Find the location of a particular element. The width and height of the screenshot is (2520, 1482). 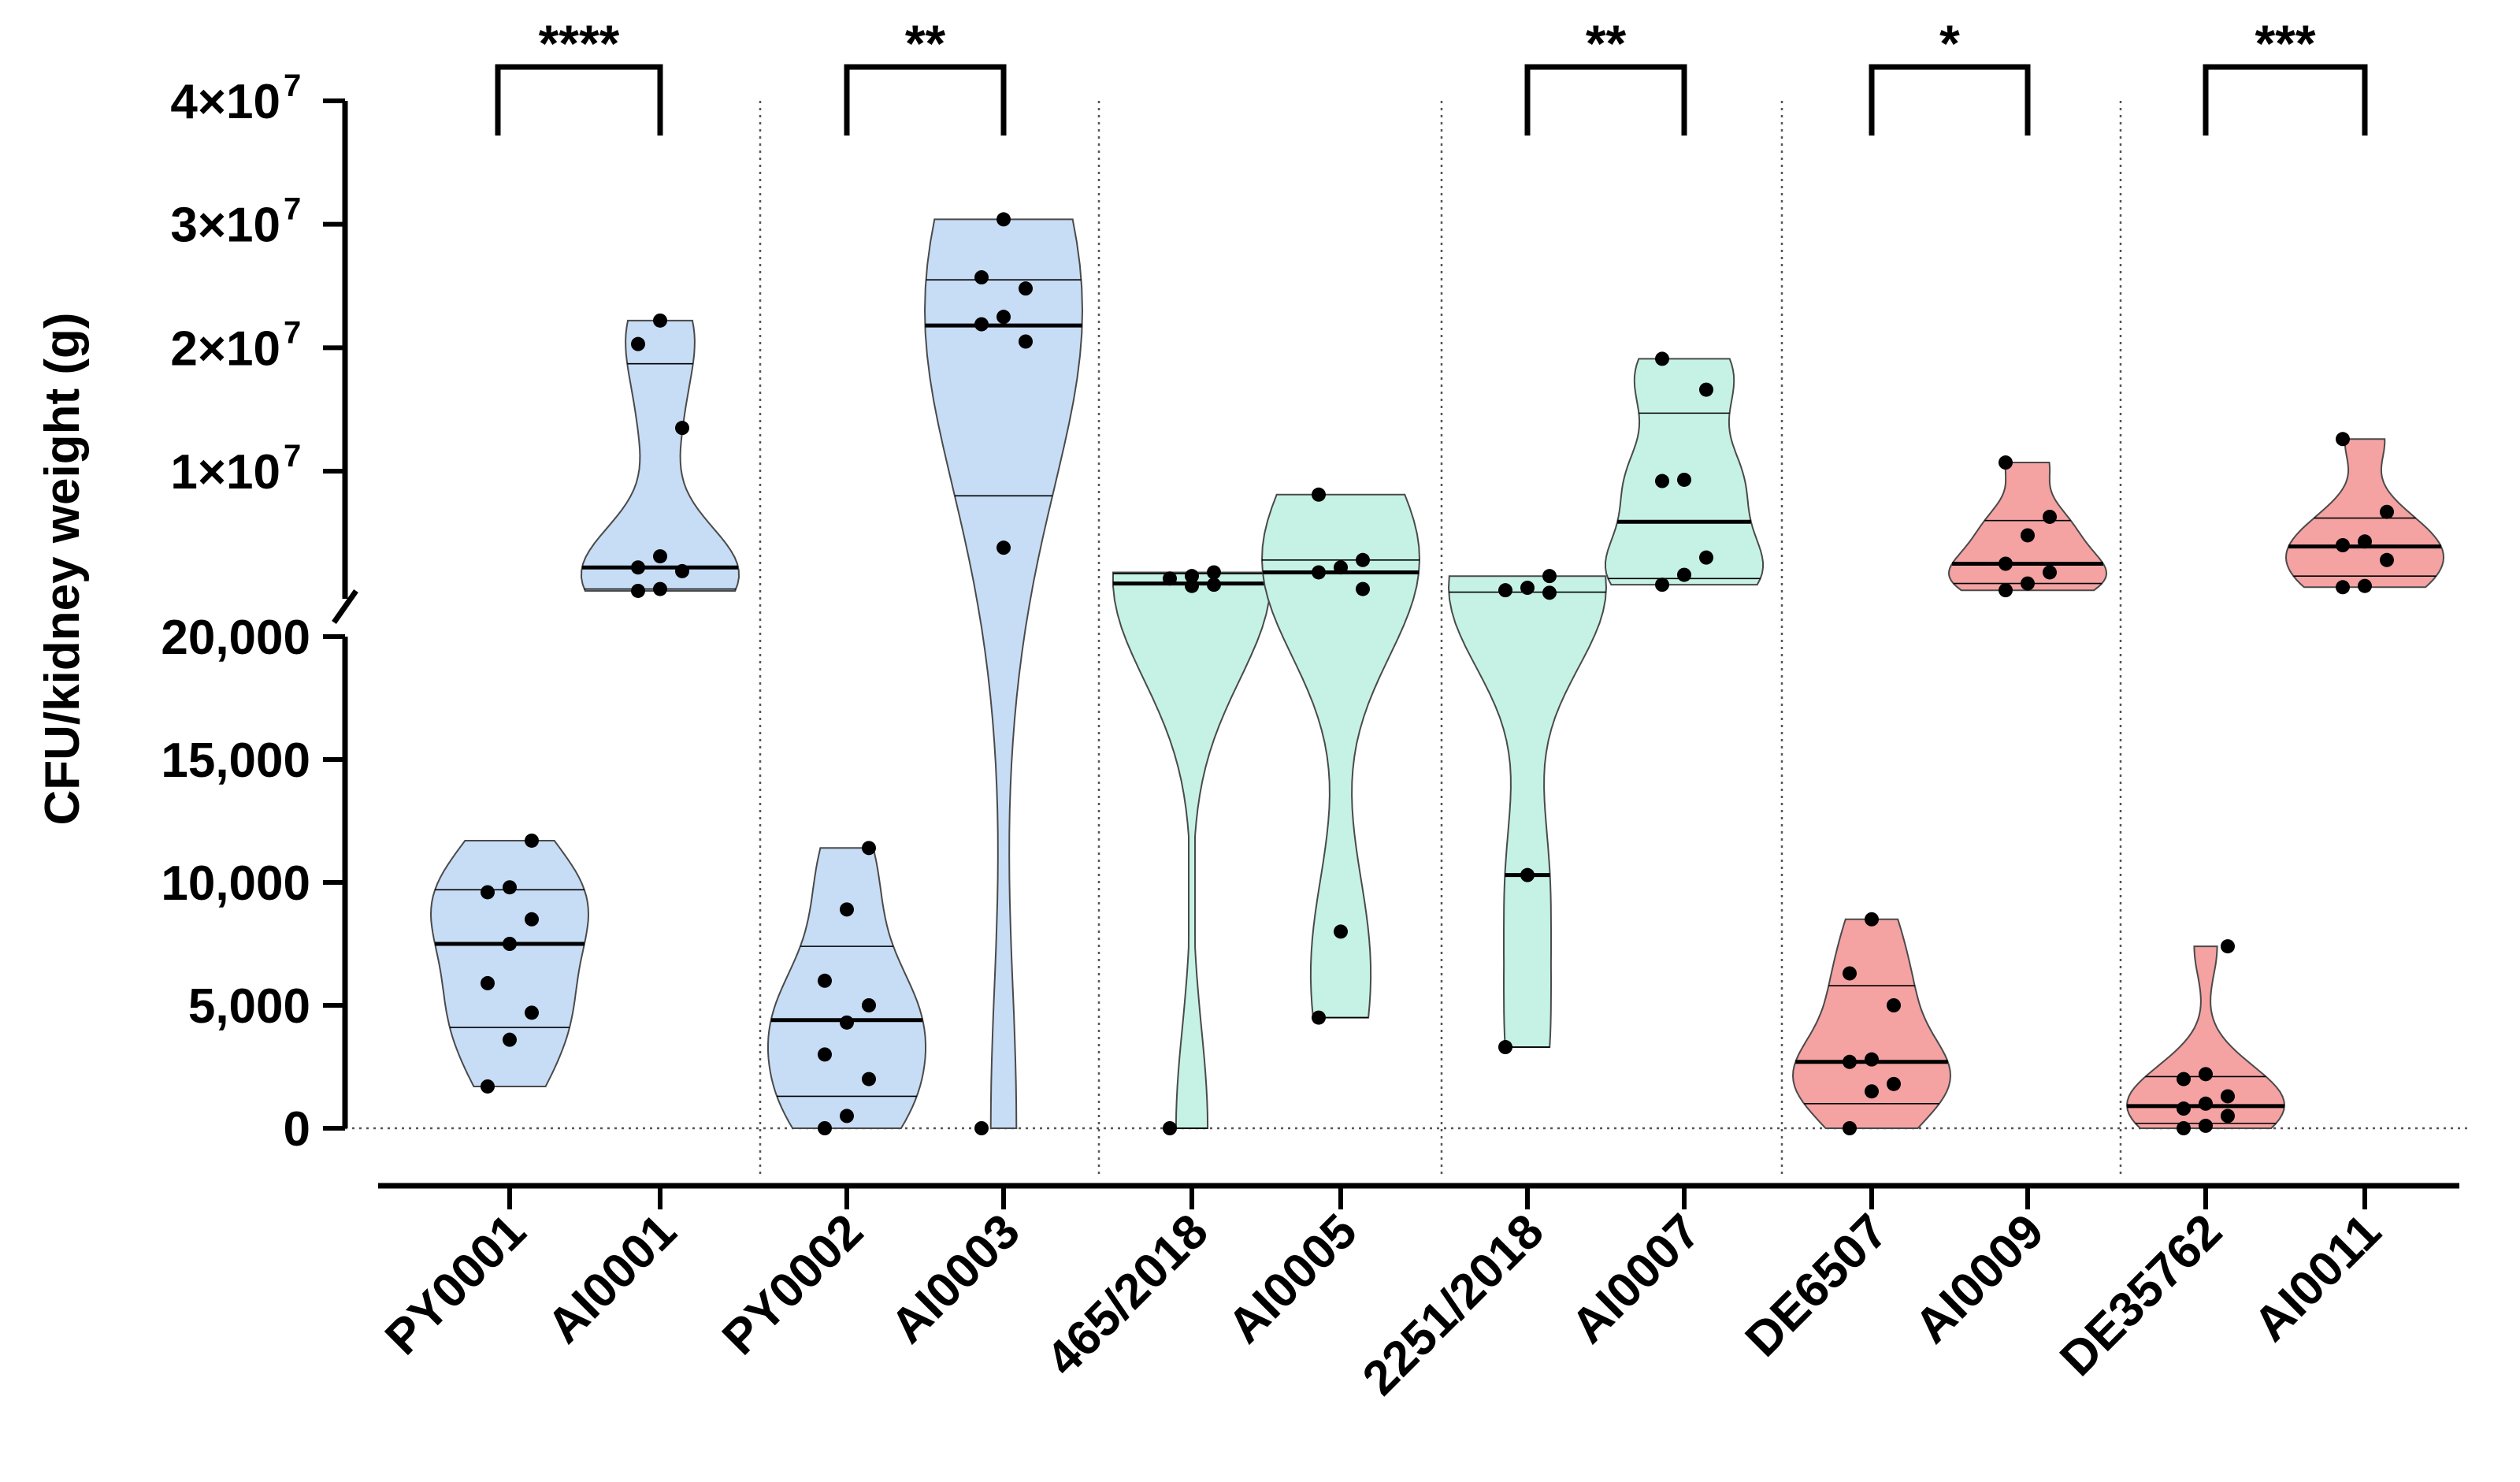

violin-AI0007 is located at coordinates (1684, 472).